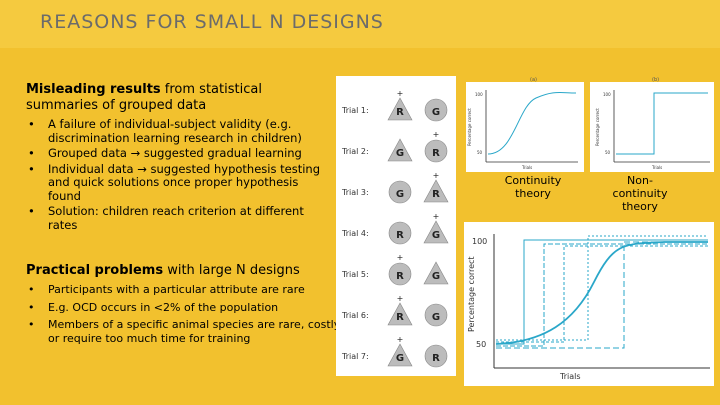  Describe the element at coordinates (662, 123) in the screenshot. I see `chart-b-step-curve` at that location.